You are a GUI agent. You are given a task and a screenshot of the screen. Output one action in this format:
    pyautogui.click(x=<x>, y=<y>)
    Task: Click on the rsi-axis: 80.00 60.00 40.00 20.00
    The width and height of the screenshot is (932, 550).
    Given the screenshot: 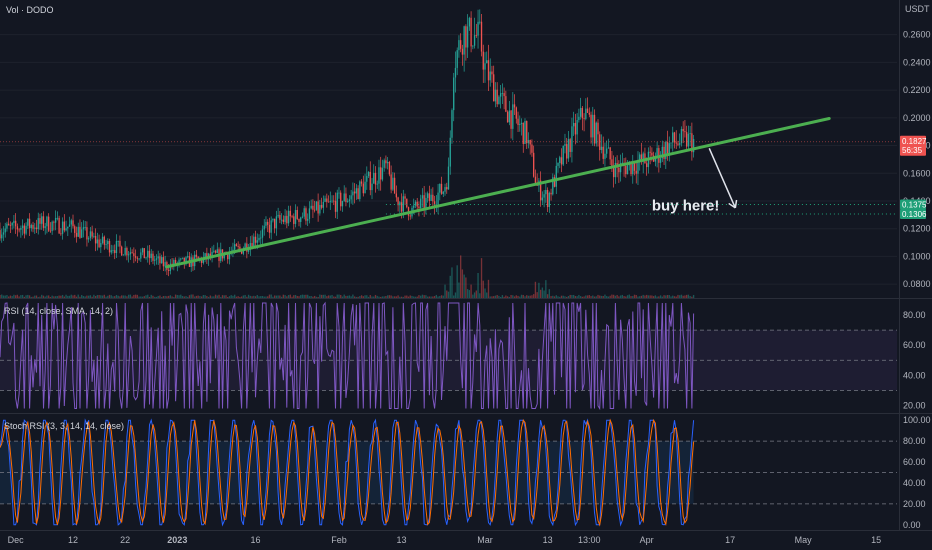 What is the action you would take?
    pyautogui.click(x=914, y=360)
    